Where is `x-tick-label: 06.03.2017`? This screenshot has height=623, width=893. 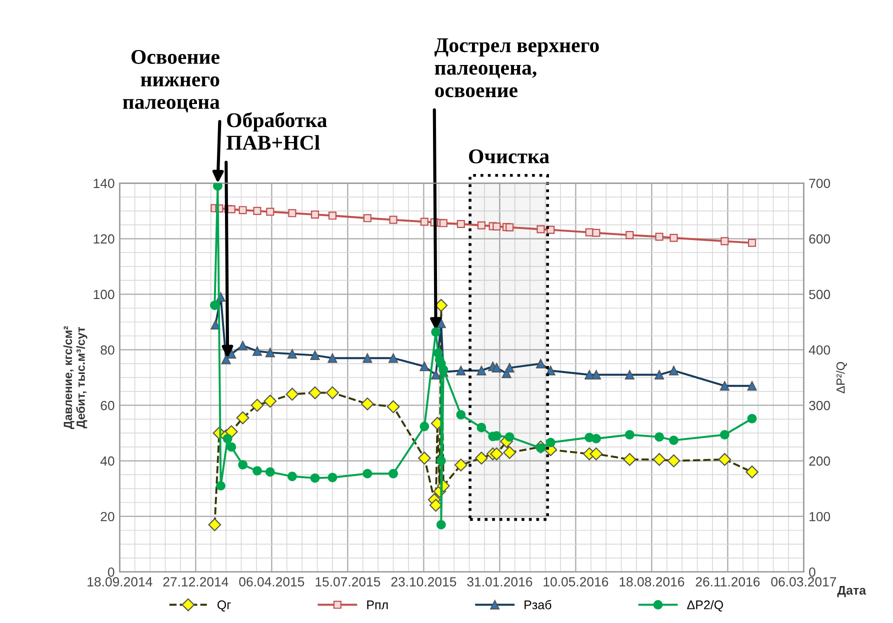
x-tick-label: 06.03.2017 is located at coordinates (803, 581).